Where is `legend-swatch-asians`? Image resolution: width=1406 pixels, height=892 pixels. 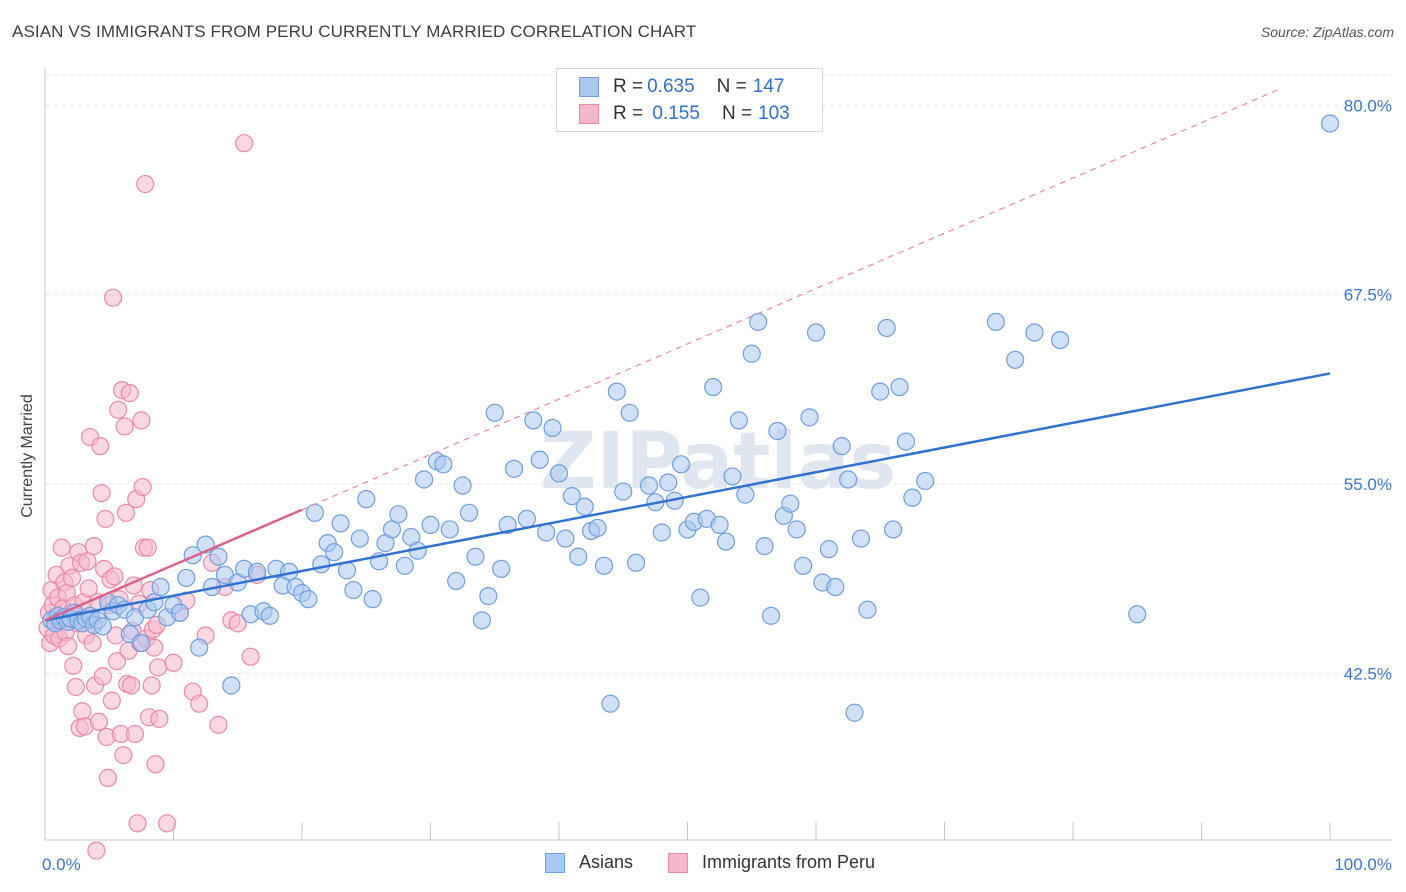 legend-swatch-asians is located at coordinates (589, 87).